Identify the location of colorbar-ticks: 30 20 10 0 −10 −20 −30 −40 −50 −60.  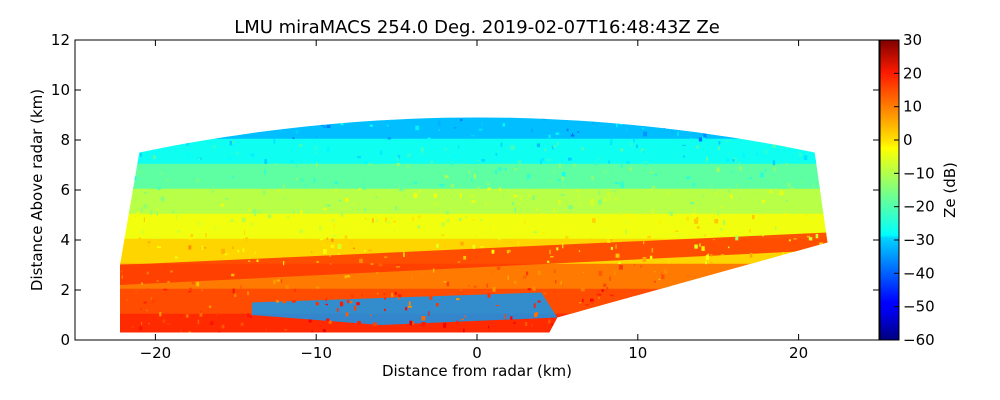
(914, 190).